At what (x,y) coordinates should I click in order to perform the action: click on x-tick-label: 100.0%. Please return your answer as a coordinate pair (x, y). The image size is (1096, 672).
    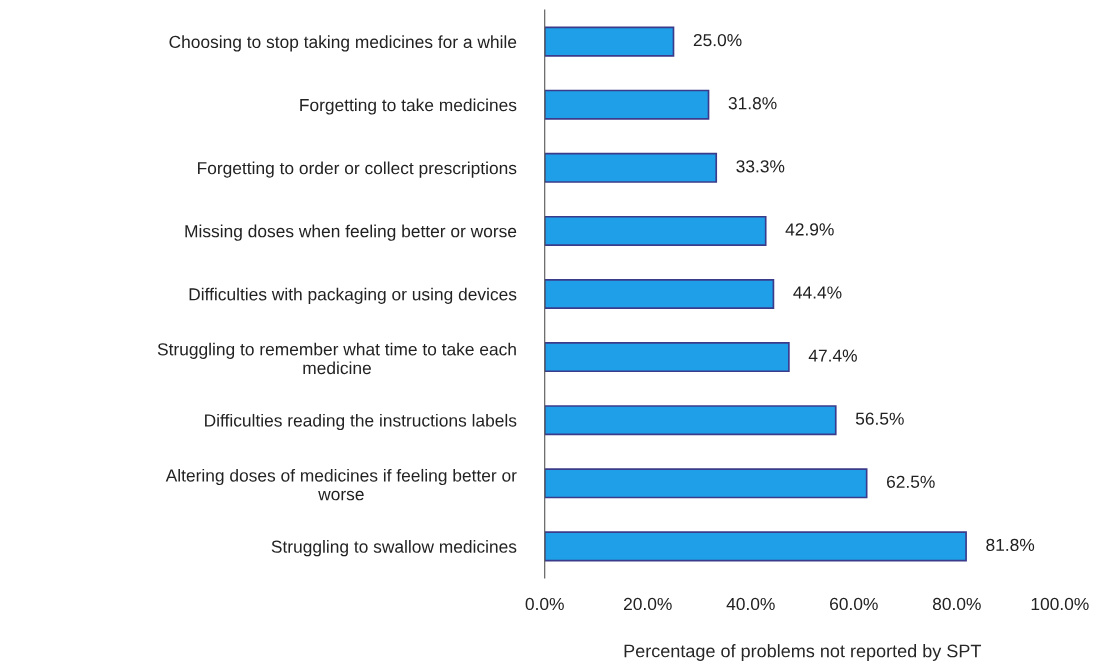
    Looking at the image, I should click on (1060, 604).